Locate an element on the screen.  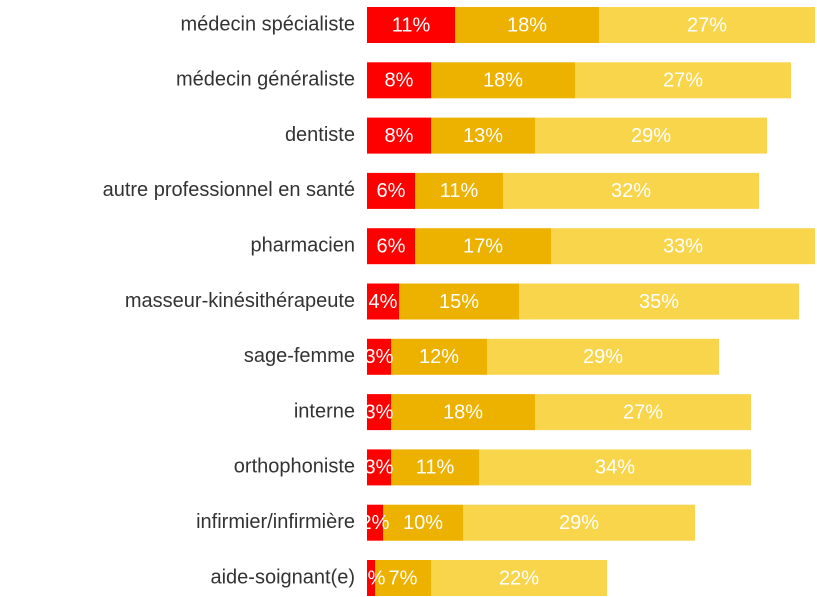
value-label: 2% is located at coordinates (375, 523).